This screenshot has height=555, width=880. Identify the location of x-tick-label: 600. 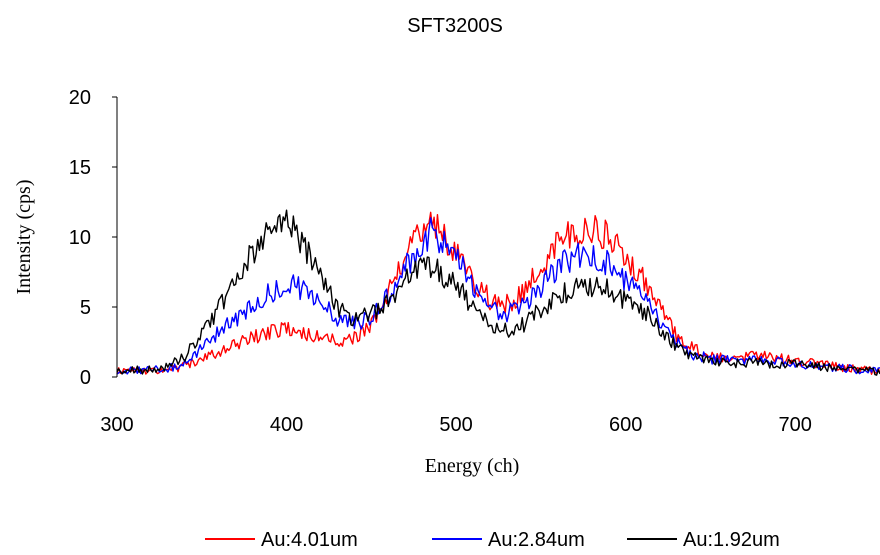
(625, 425).